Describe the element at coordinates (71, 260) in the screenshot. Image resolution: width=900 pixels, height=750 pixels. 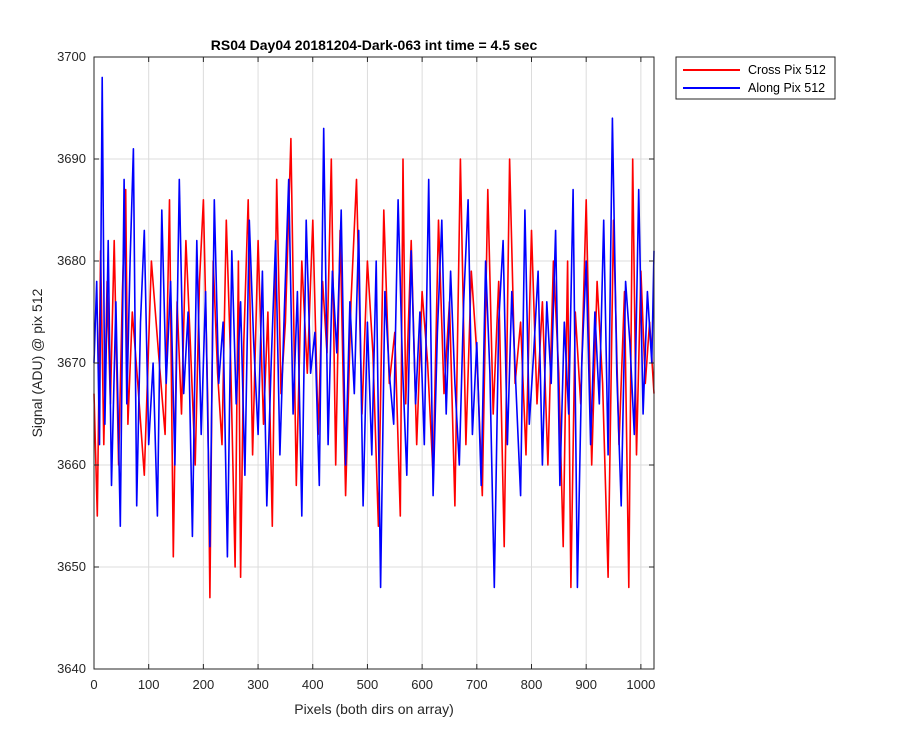
I see `y-tick-label: 3680` at that location.